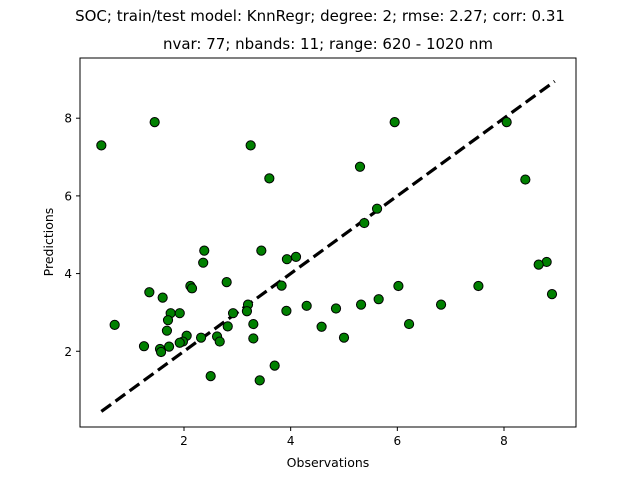 Image resolution: width=640 pixels, height=485 pixels. What do you see at coordinates (68, 274) in the screenshot?
I see `y-tick-label: 4` at bounding box center [68, 274].